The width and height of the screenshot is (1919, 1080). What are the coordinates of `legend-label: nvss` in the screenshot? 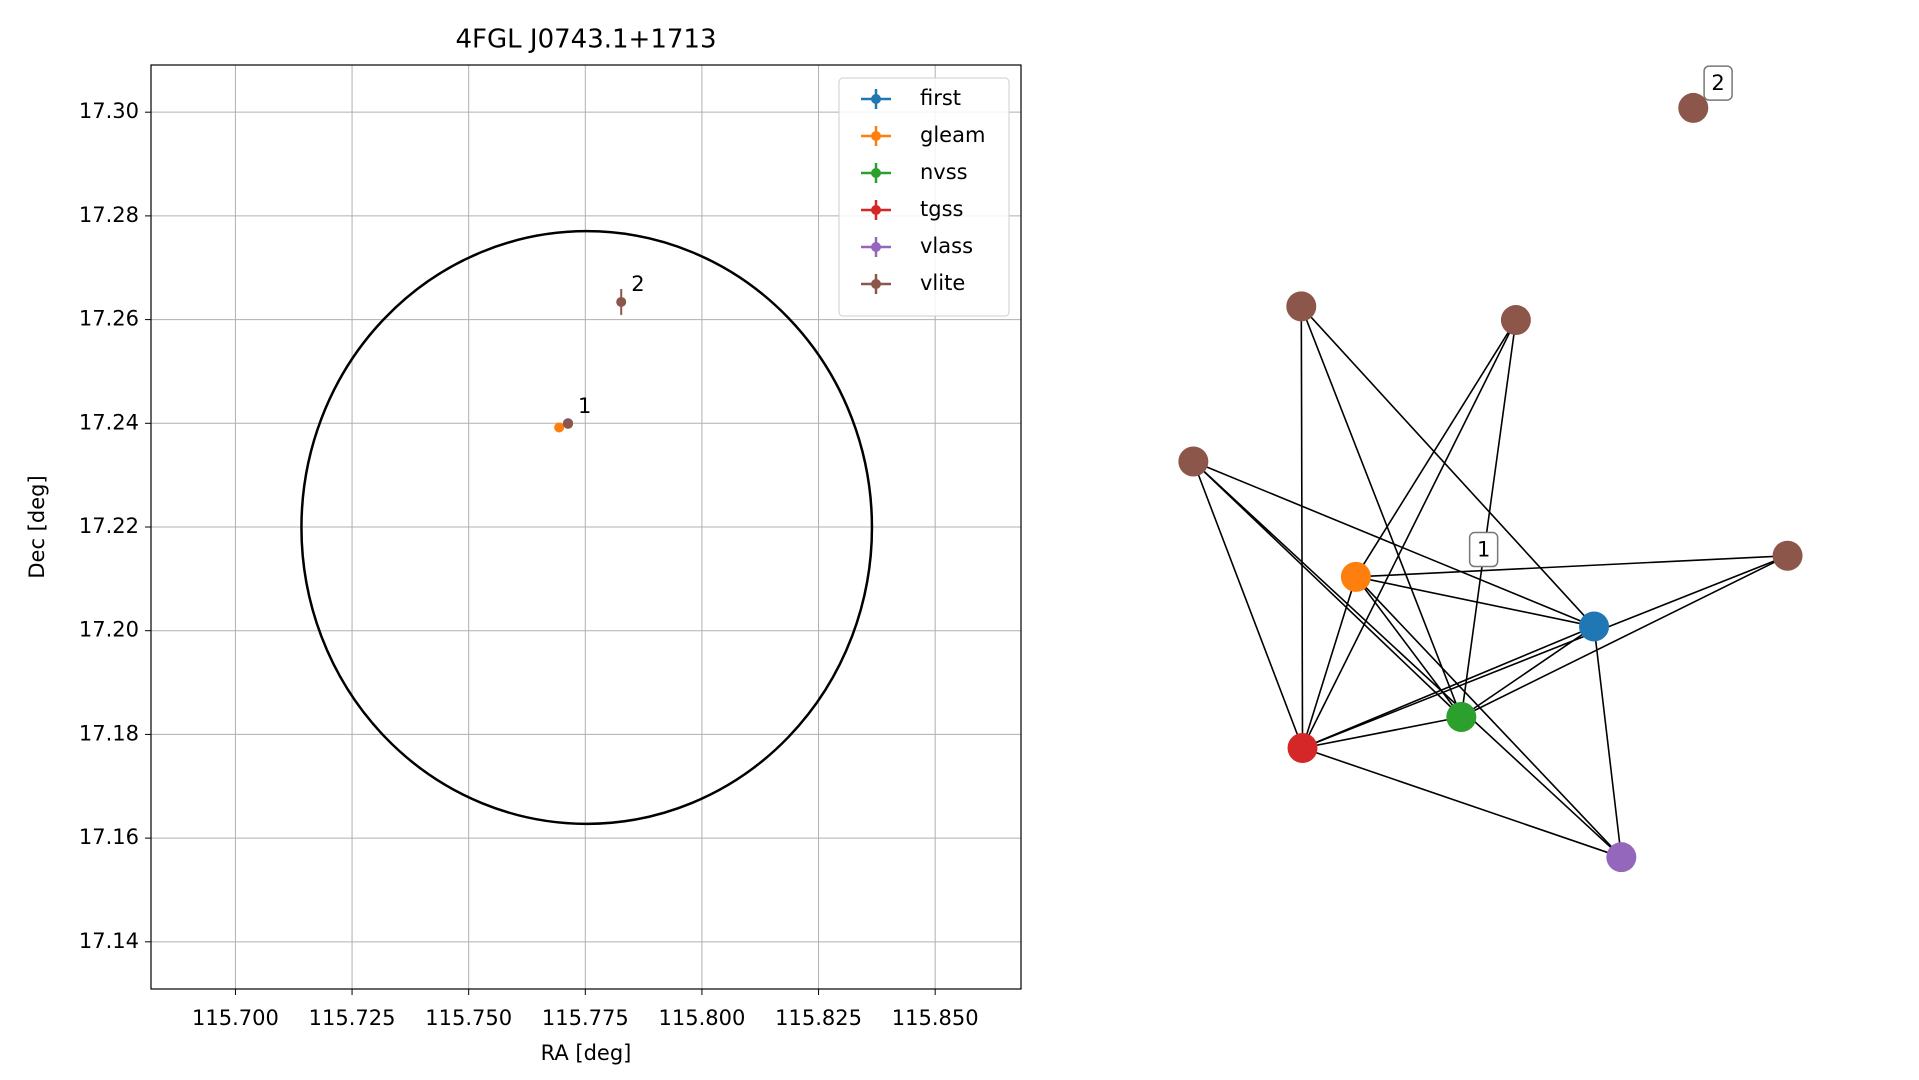 It's located at (944, 172).